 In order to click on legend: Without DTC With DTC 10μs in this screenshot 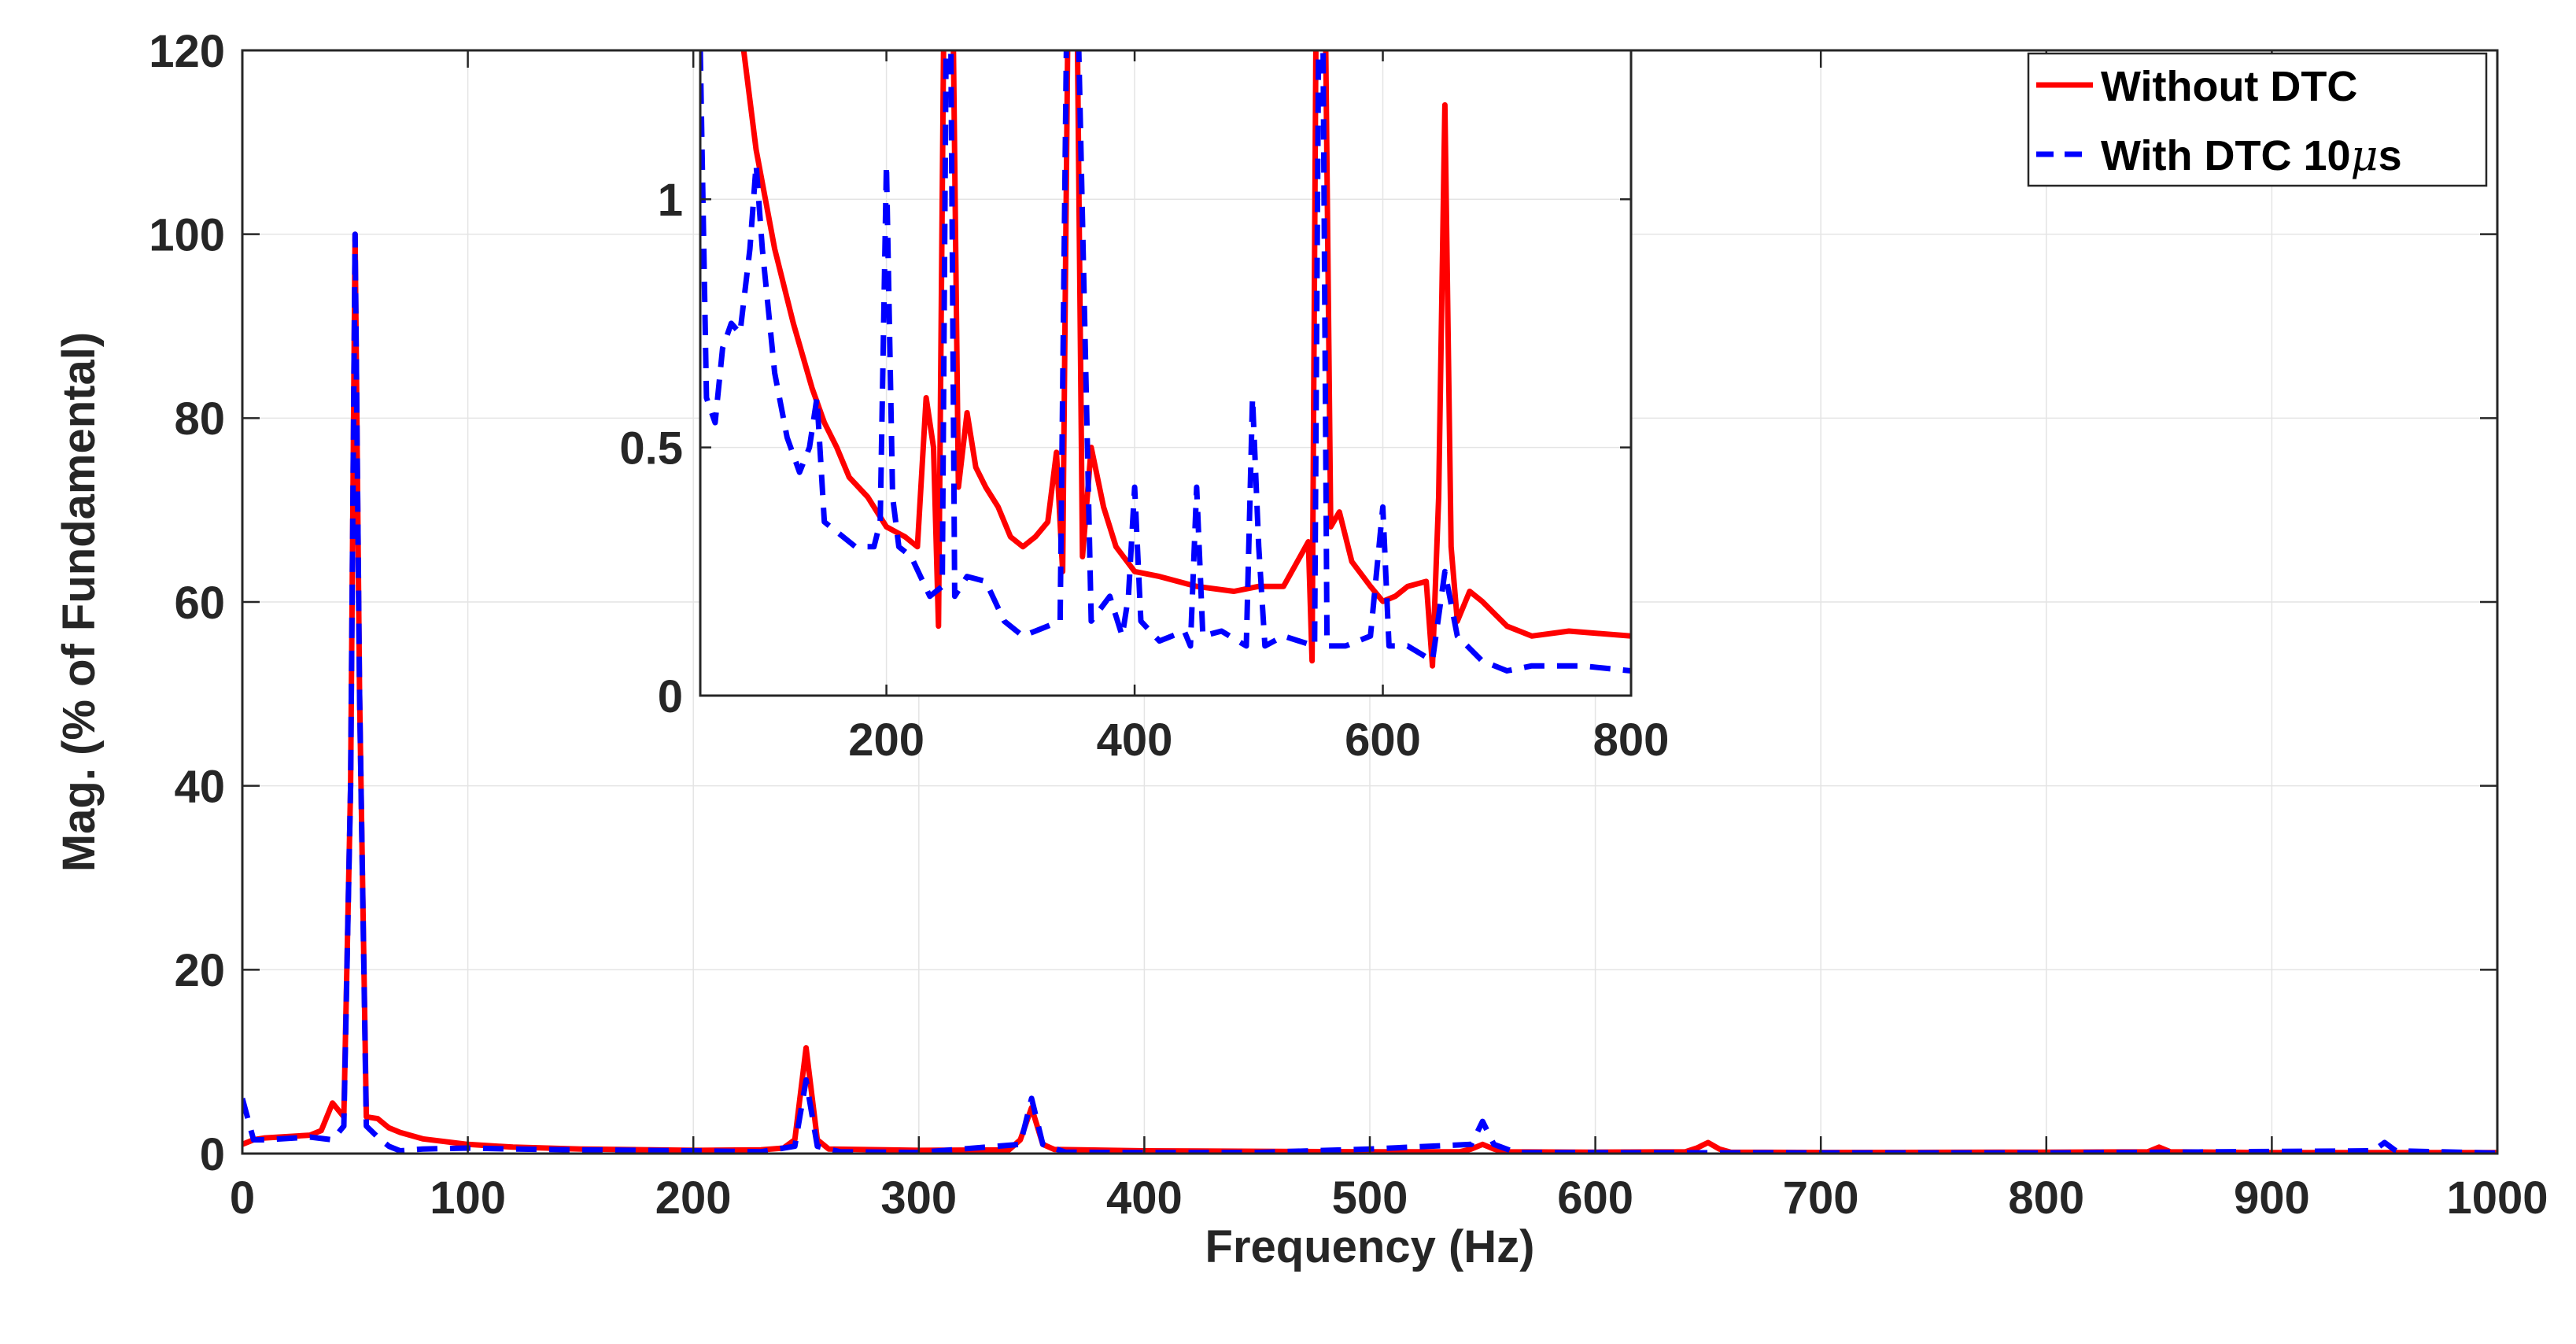, I will do `click(2257, 119)`.